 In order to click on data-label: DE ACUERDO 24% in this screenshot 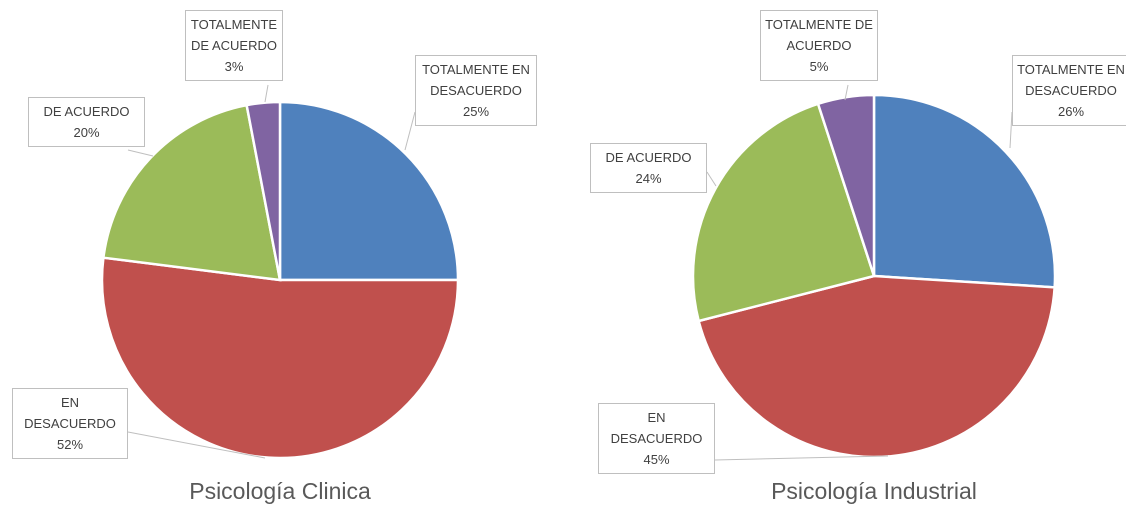, I will do `click(648, 168)`.